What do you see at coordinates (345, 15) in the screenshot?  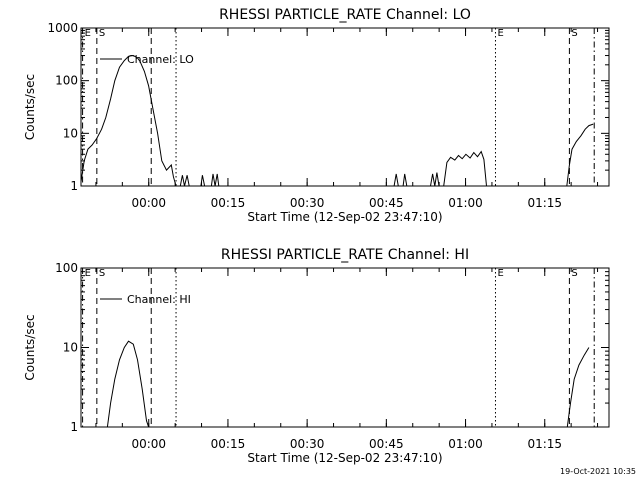 I see `chart-title: RHESSI PARTICLE_RATE Channel: LO` at bounding box center [345, 15].